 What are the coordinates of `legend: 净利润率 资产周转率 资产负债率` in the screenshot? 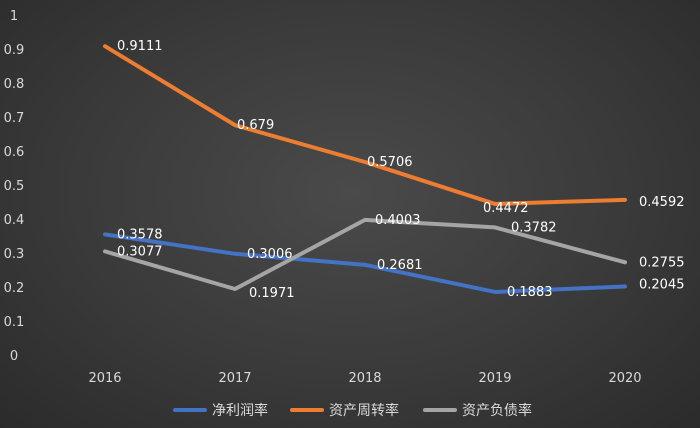 It's located at (352, 410).